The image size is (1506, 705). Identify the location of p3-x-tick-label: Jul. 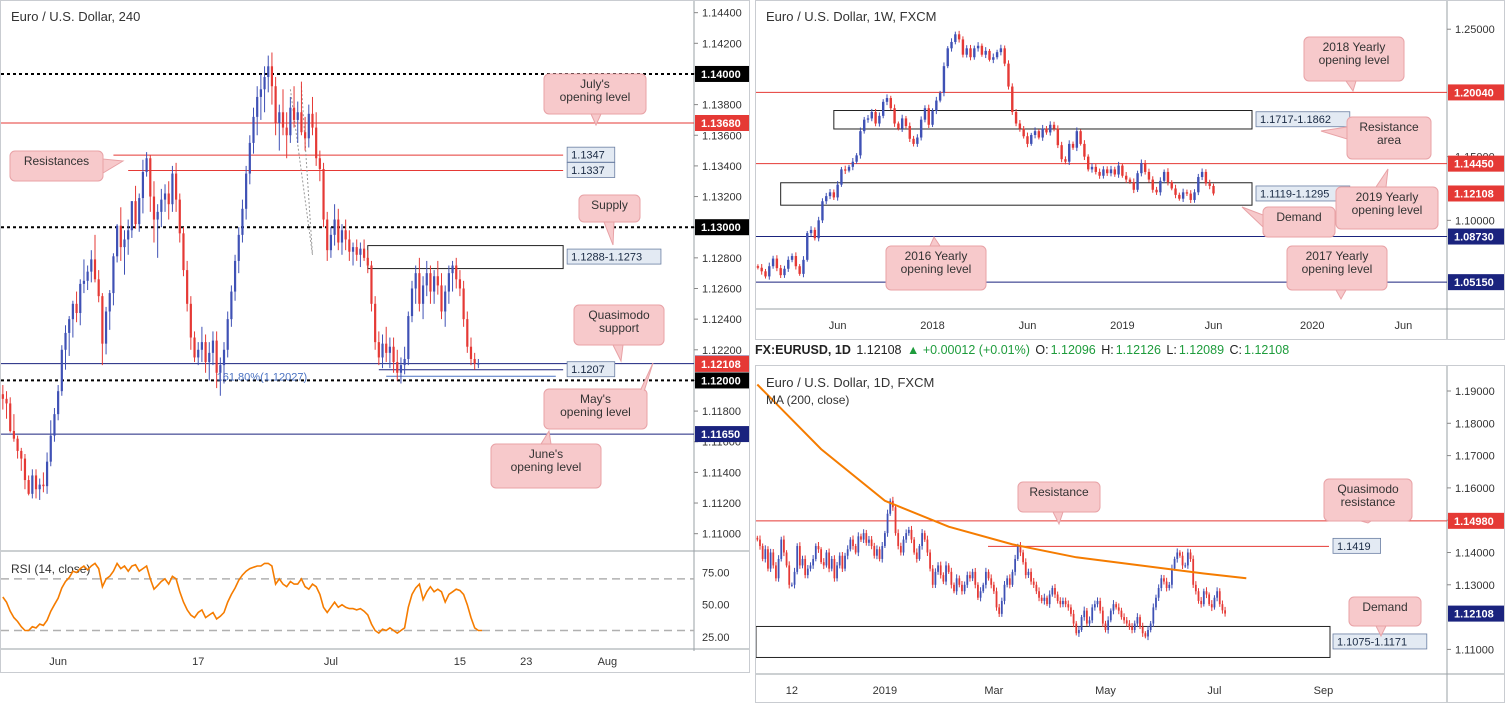
(1214, 691).